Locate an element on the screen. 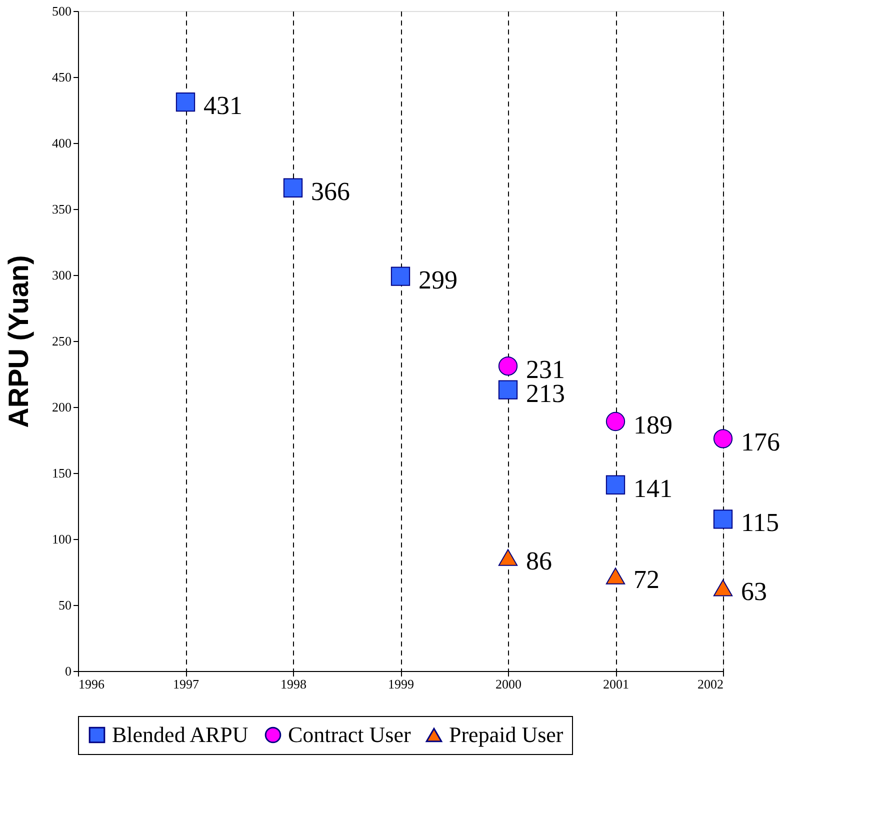  x-tick-label: 1997 is located at coordinates (186, 684).